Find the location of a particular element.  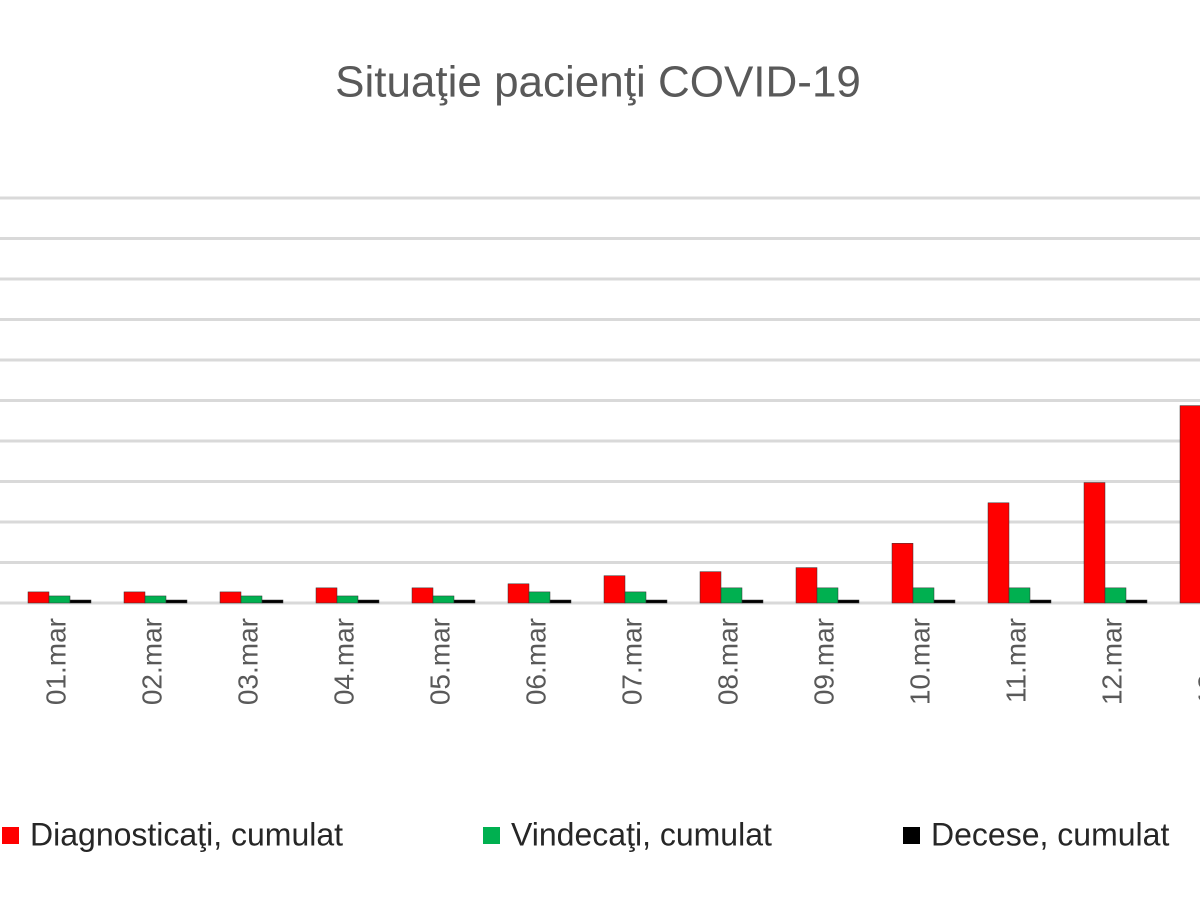

x-tick-label: 03.mar is located at coordinates (247, 661).